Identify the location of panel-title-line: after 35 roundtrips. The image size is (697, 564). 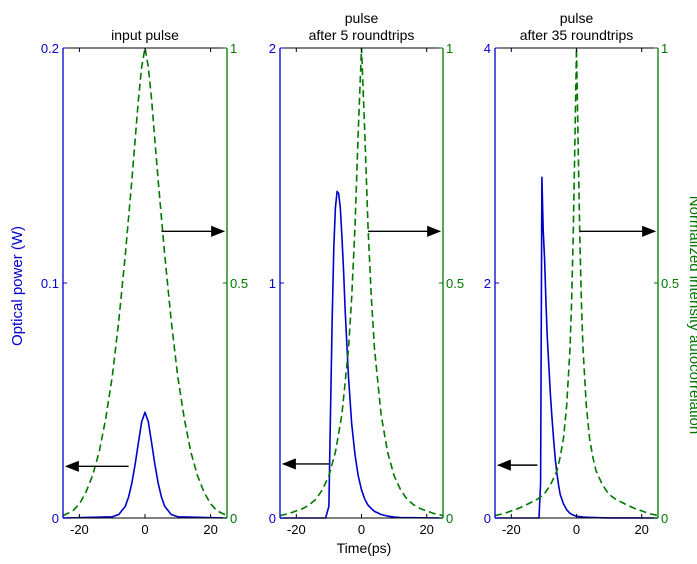
(577, 35).